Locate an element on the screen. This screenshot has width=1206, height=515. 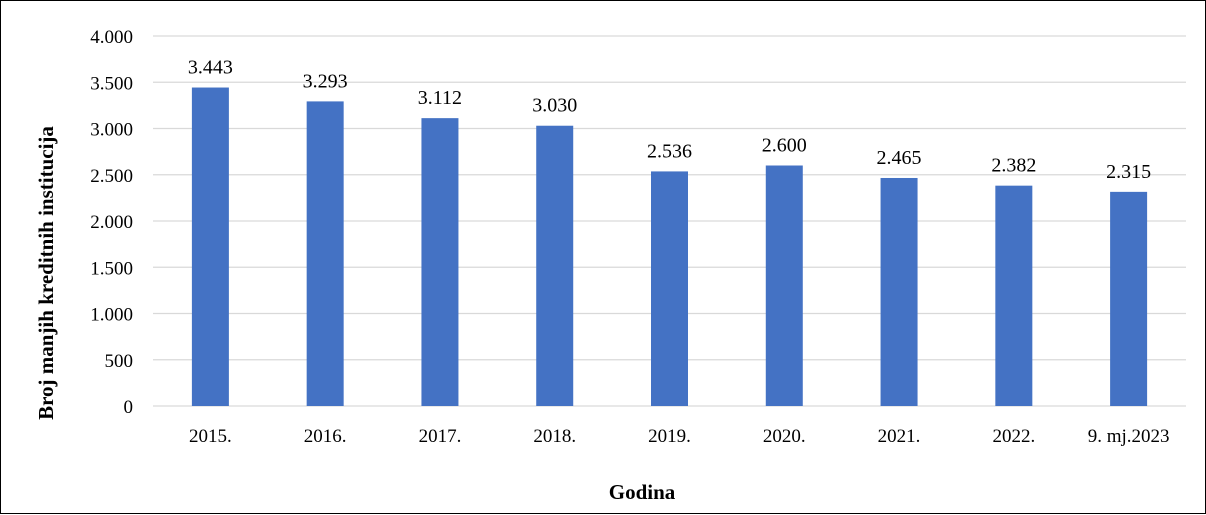
y-tick-label: 1.500 is located at coordinates (111, 268).